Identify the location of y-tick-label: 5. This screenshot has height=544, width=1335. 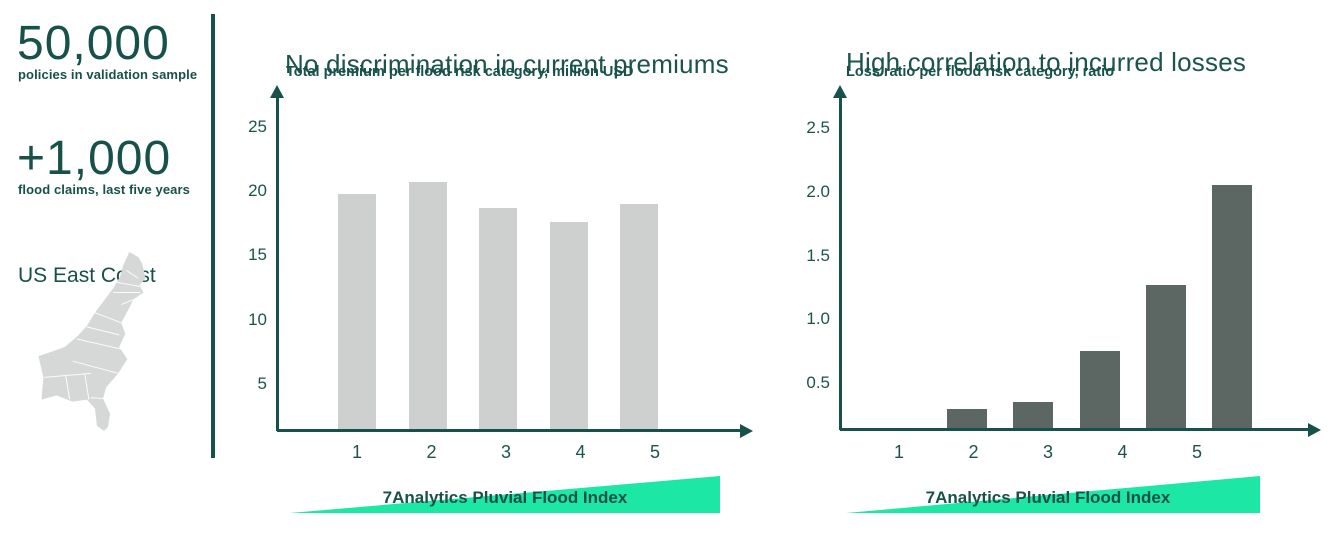
(262, 383).